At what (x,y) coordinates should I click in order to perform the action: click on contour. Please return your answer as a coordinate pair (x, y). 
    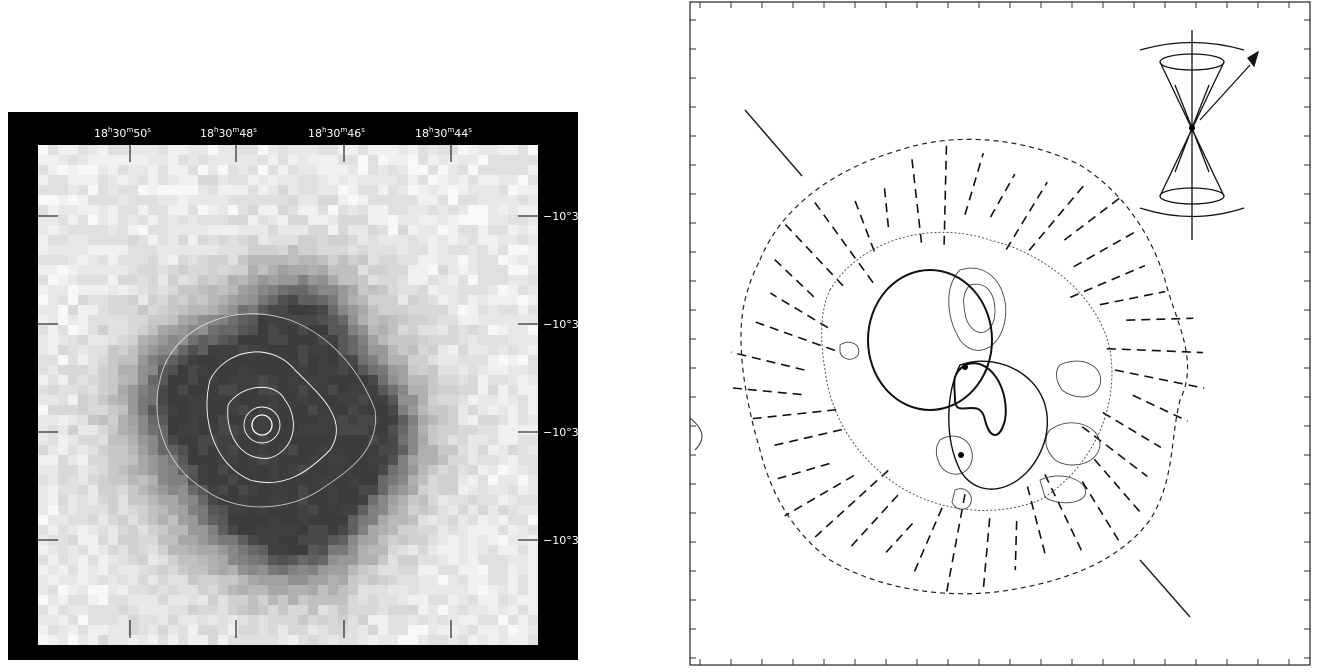
    Looking at the image, I should click on (930, 340).